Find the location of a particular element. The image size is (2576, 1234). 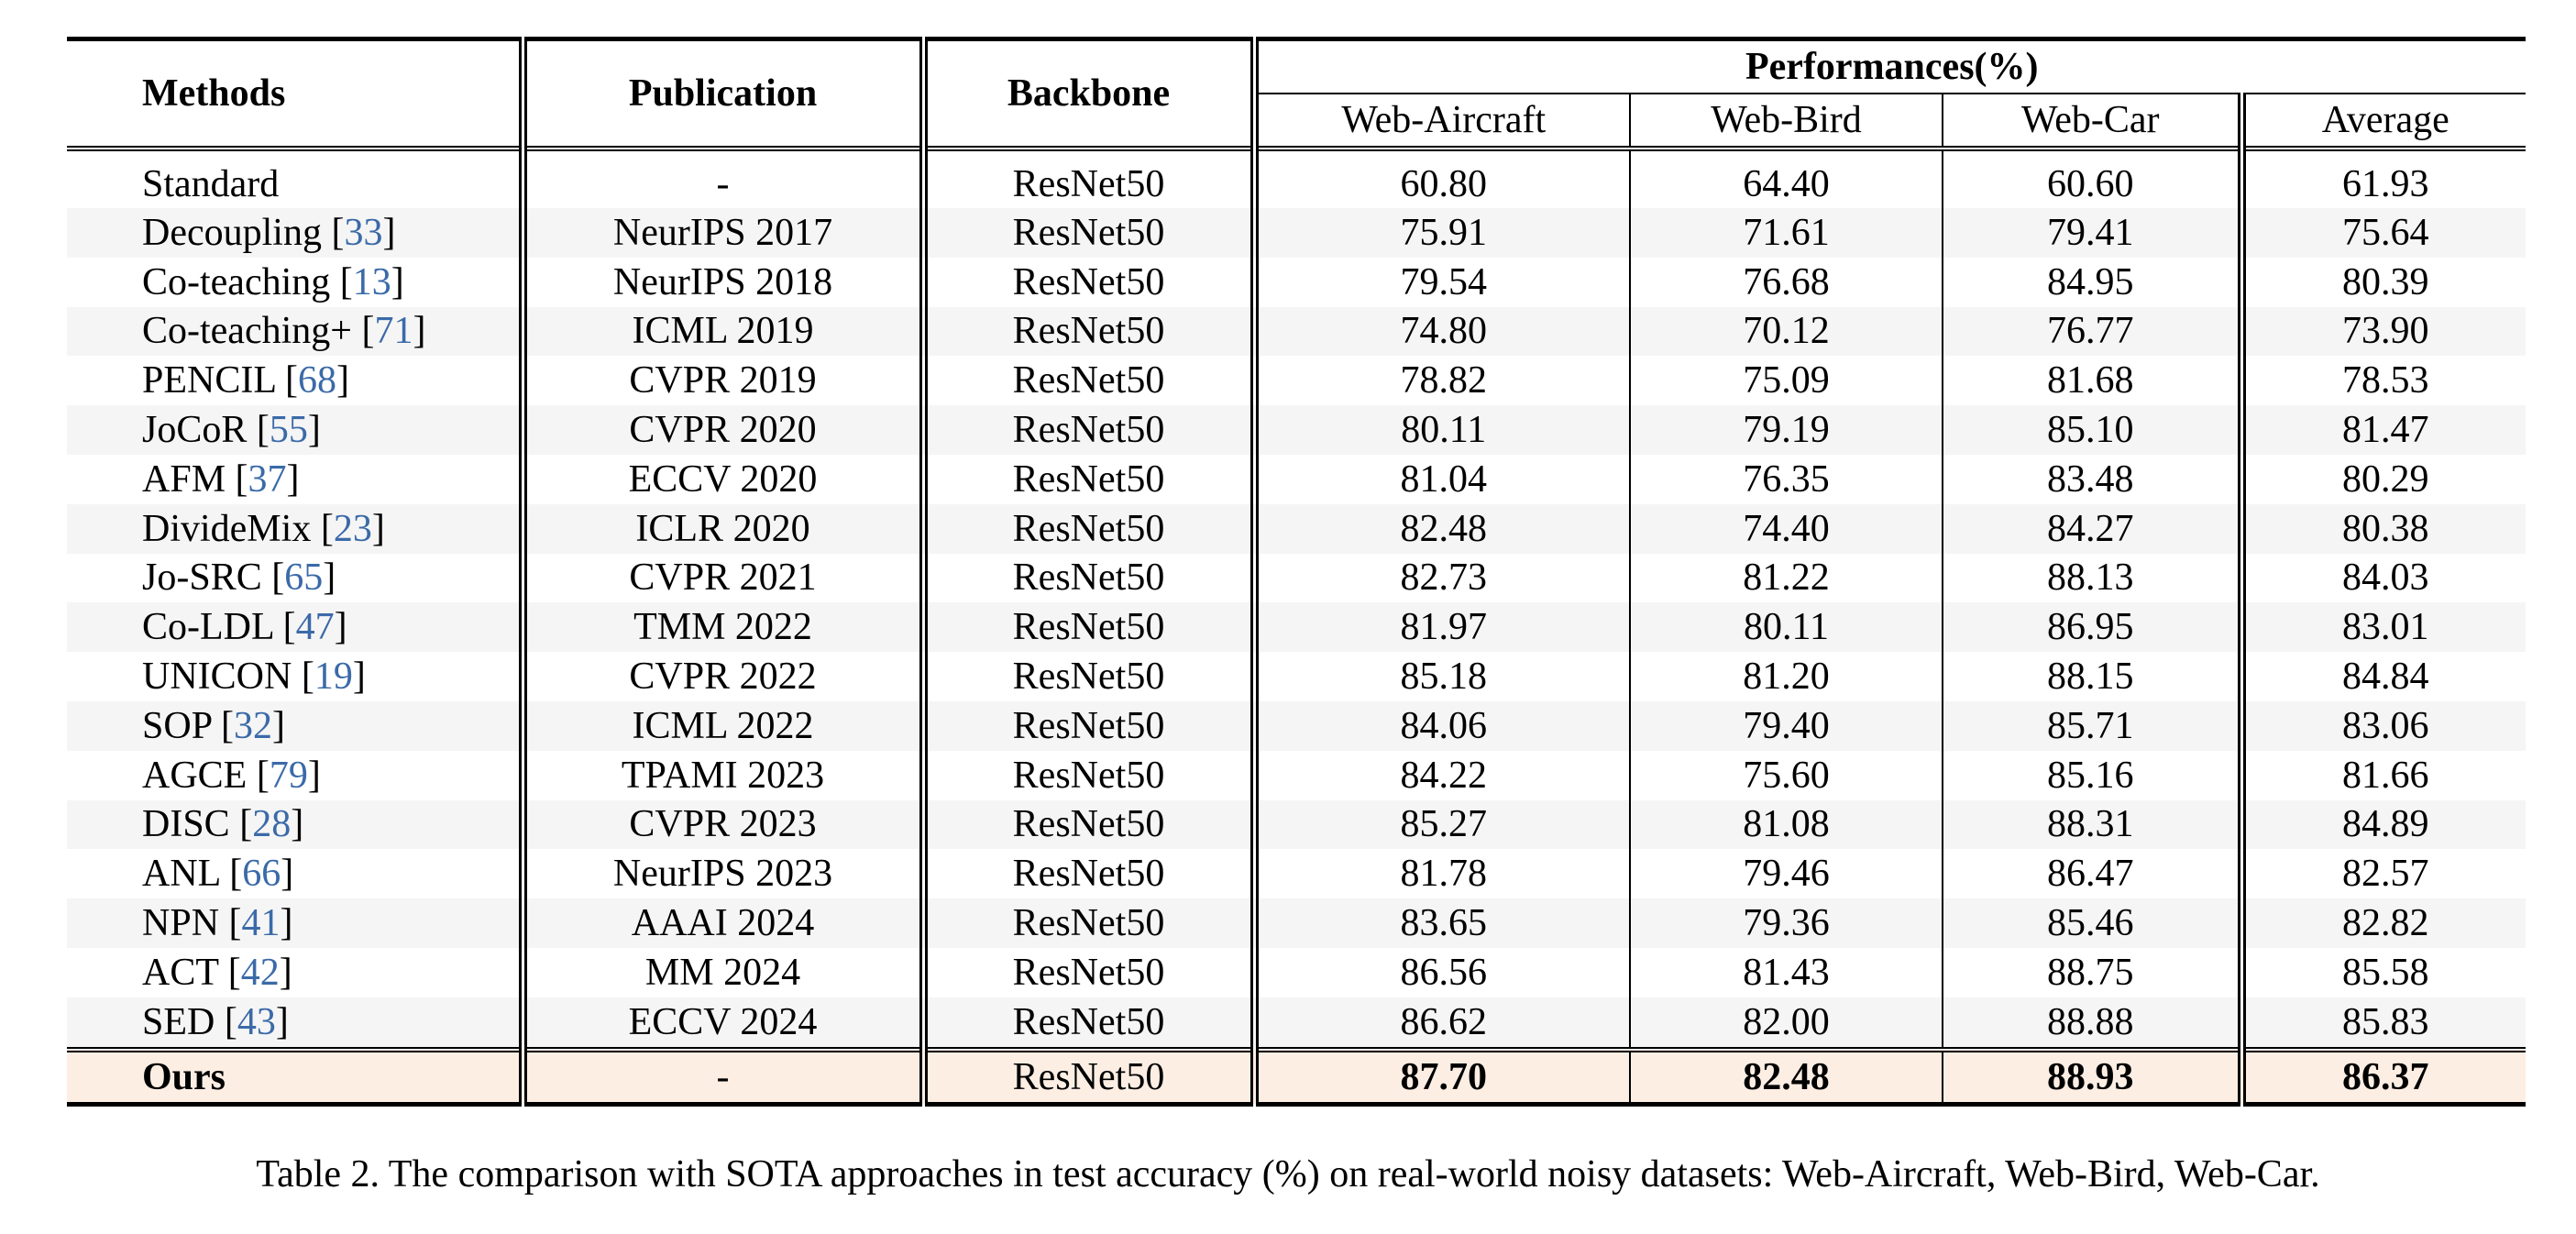

method-cell: Co-teaching+ [71] is located at coordinates (297, 331).